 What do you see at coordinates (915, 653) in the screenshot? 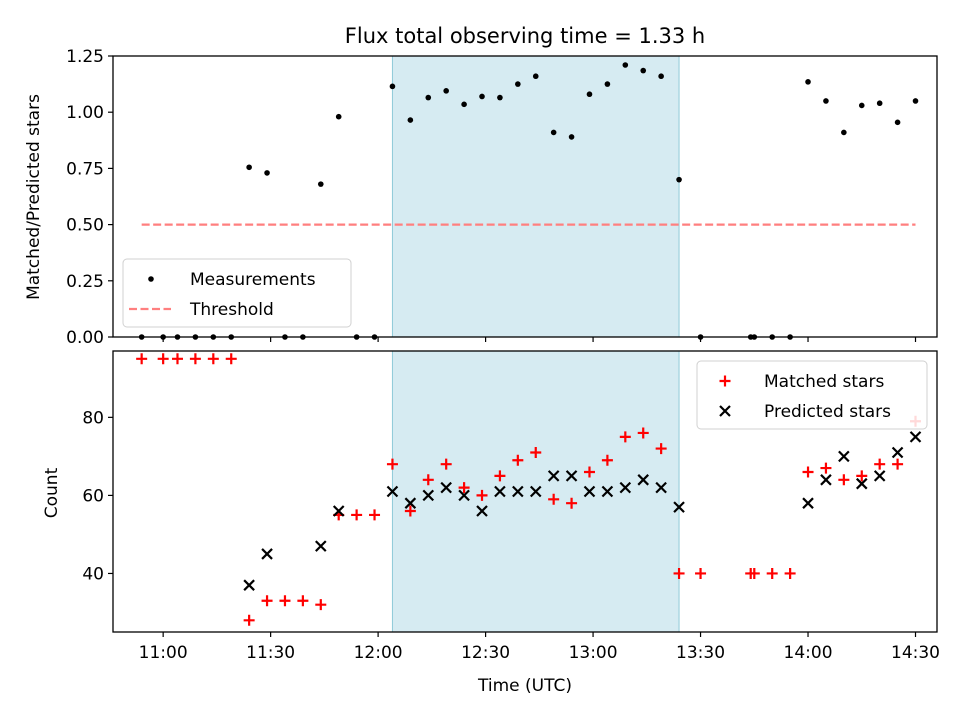
I see `x-tick-label: 14:30` at bounding box center [915, 653].